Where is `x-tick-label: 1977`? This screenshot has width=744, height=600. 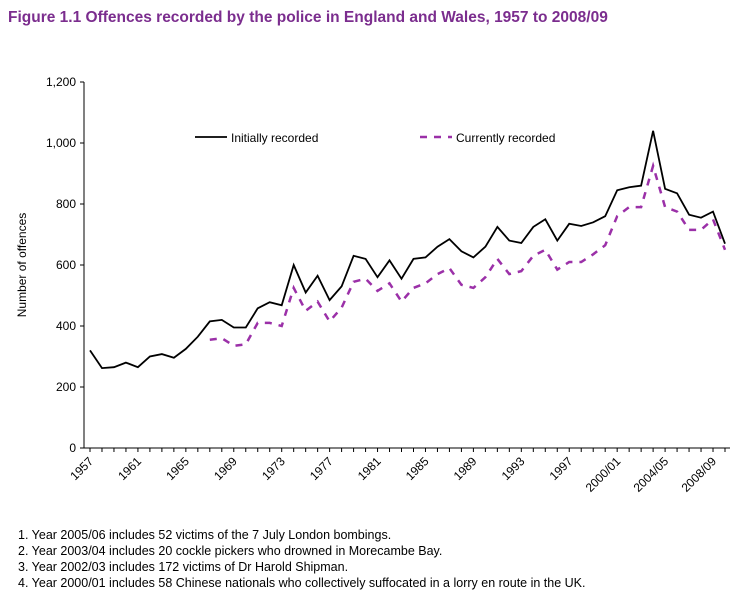
x-tick-label: 1977 is located at coordinates (321, 468).